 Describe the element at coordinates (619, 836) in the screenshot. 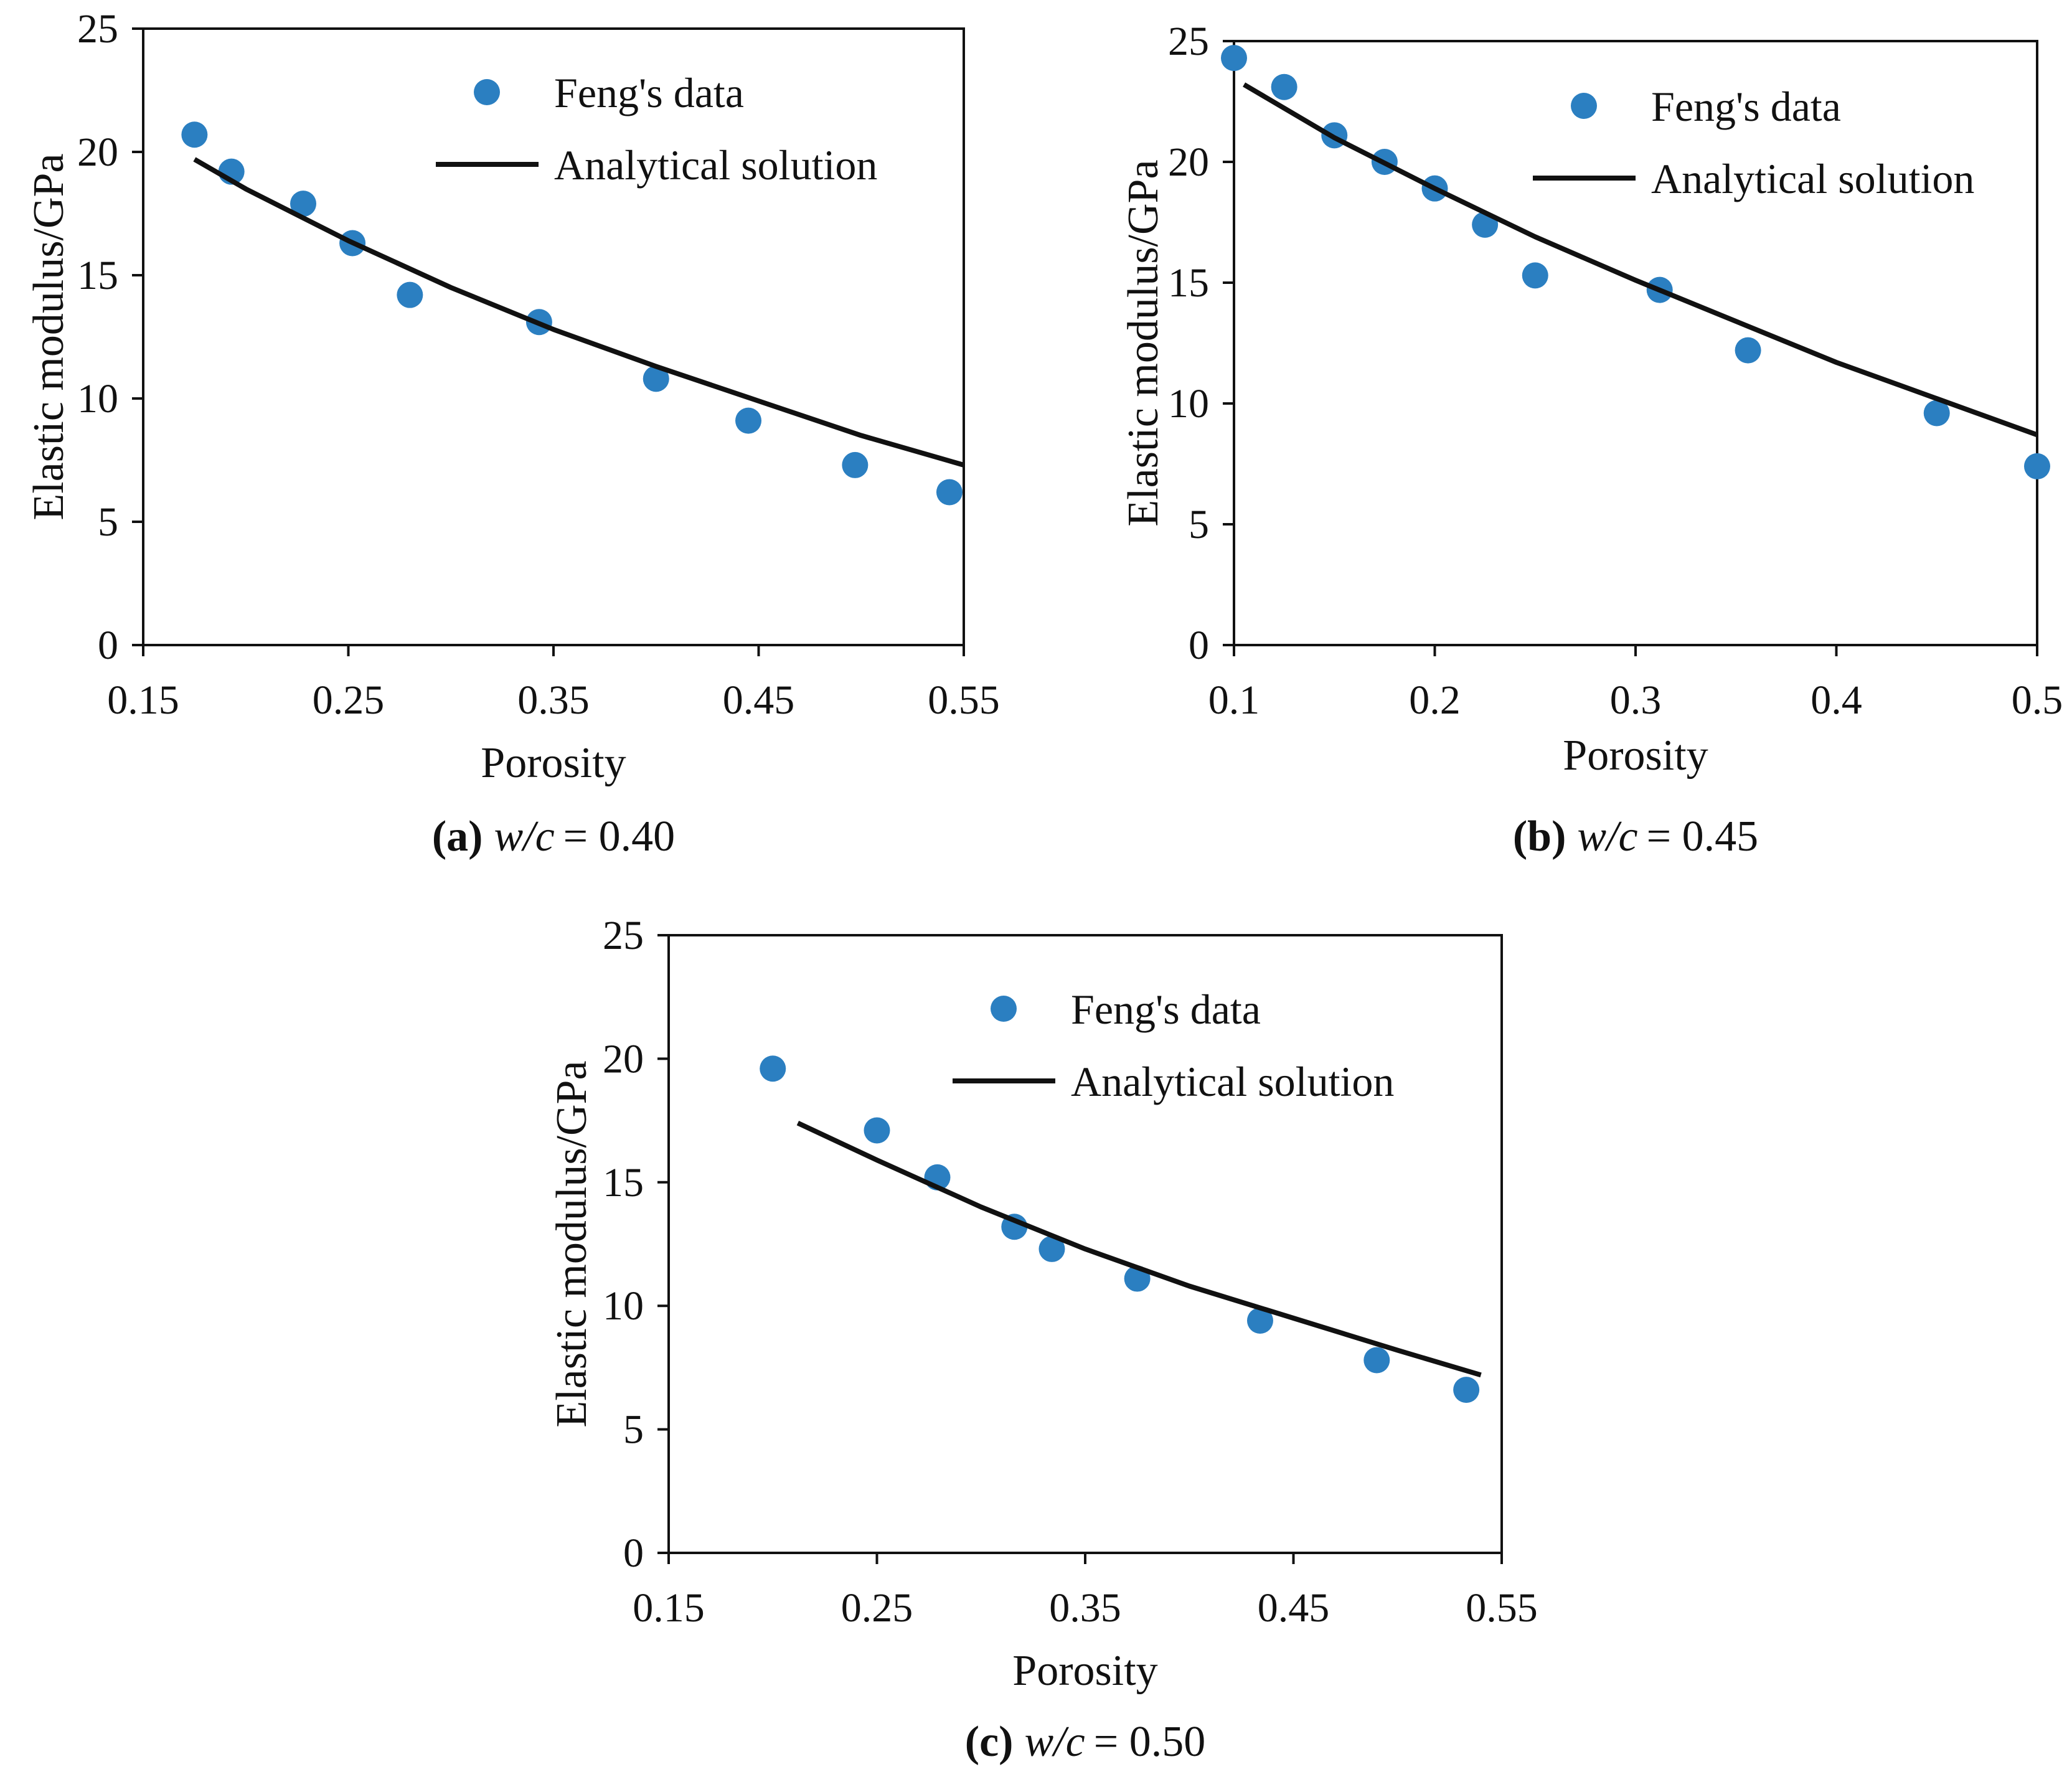

I see `caption-value: = 0.40` at that location.